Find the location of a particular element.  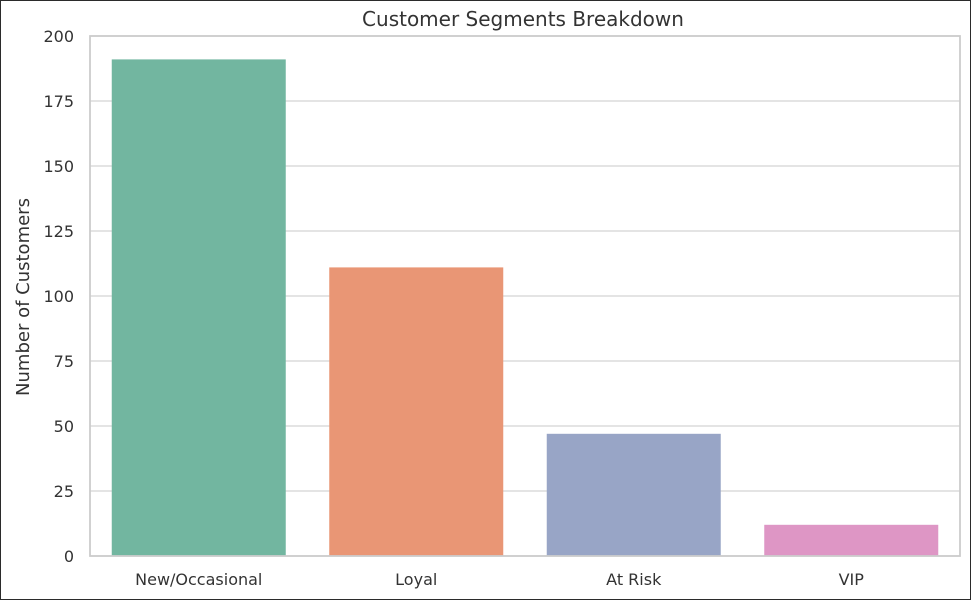

y-tick-label: 200 is located at coordinates (58, 36).